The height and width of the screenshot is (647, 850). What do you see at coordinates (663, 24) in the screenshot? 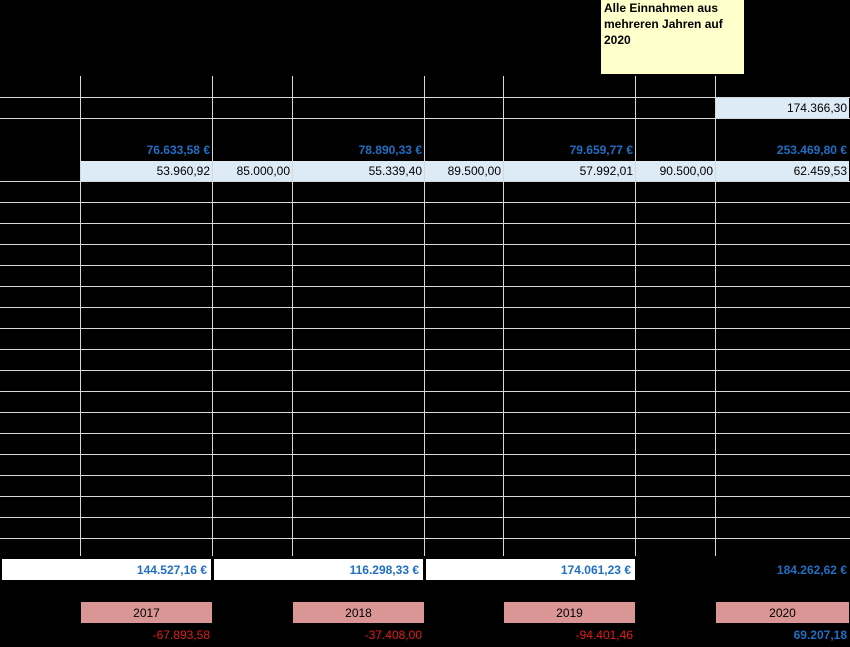
I see `note-line: mehreren Jahren auf` at bounding box center [663, 24].